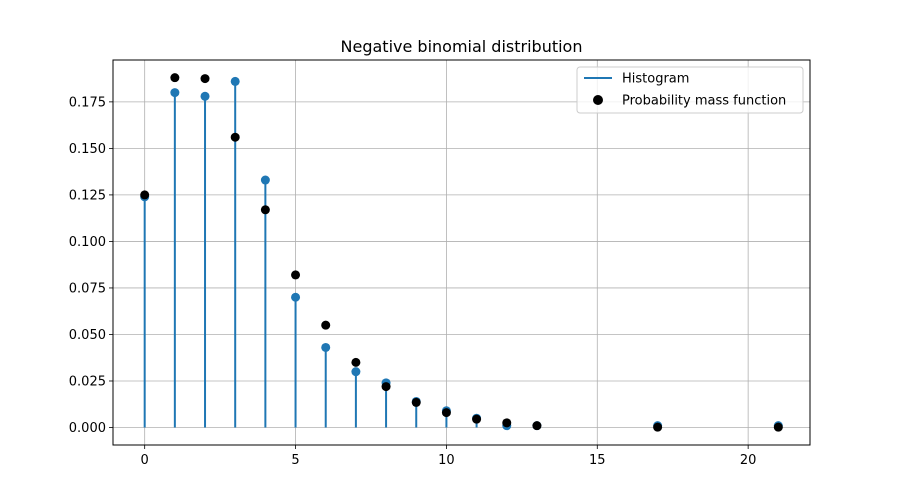 Image resolution: width=900 pixels, height=500 pixels. Describe the element at coordinates (462, 46) in the screenshot. I see `chart-title: Negative binomial distribution` at that location.